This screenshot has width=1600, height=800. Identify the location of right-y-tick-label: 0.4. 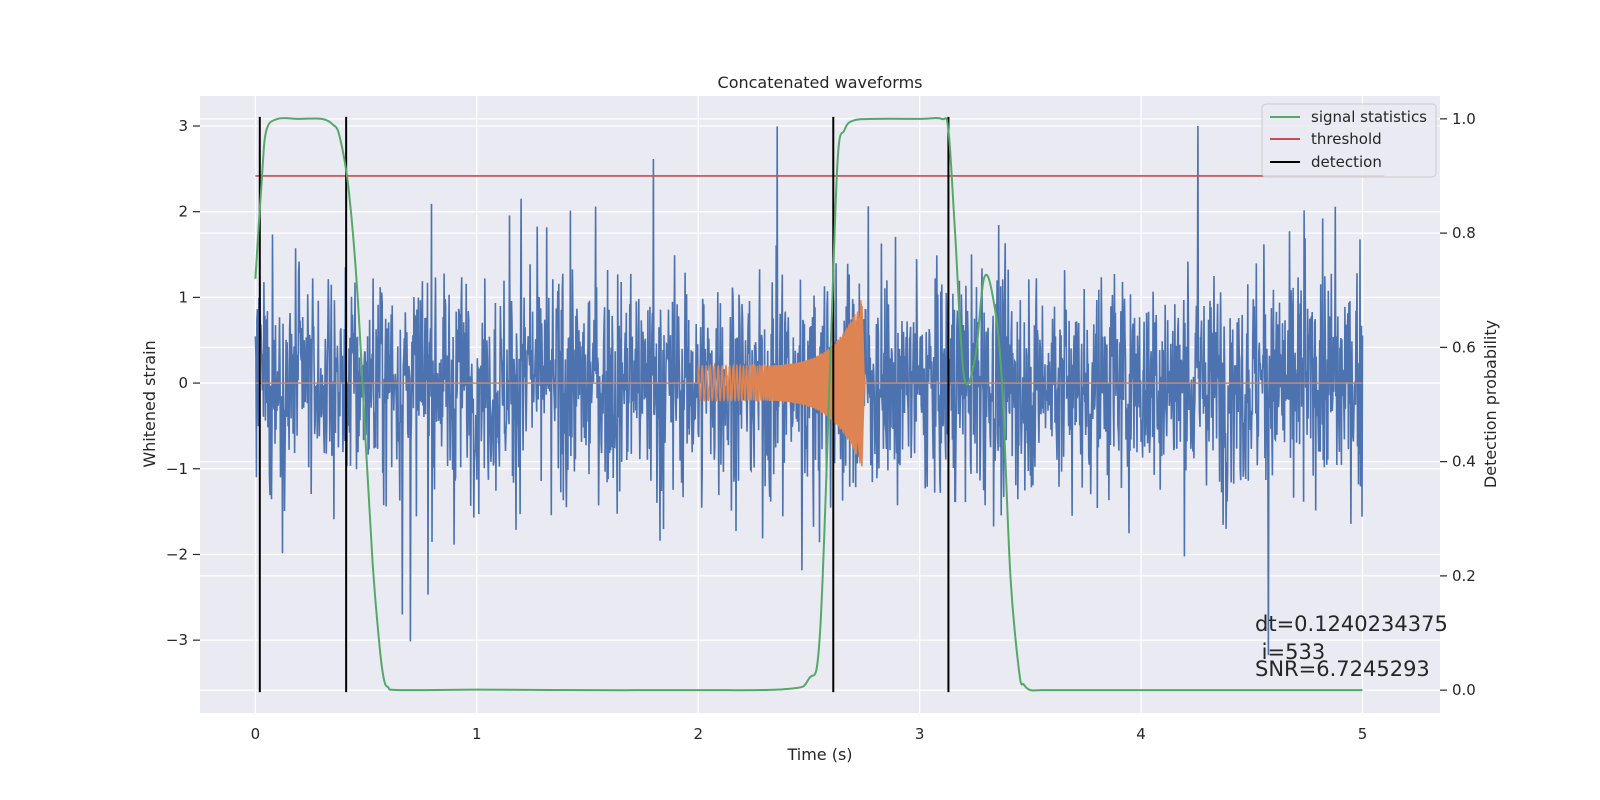
(1464, 462).